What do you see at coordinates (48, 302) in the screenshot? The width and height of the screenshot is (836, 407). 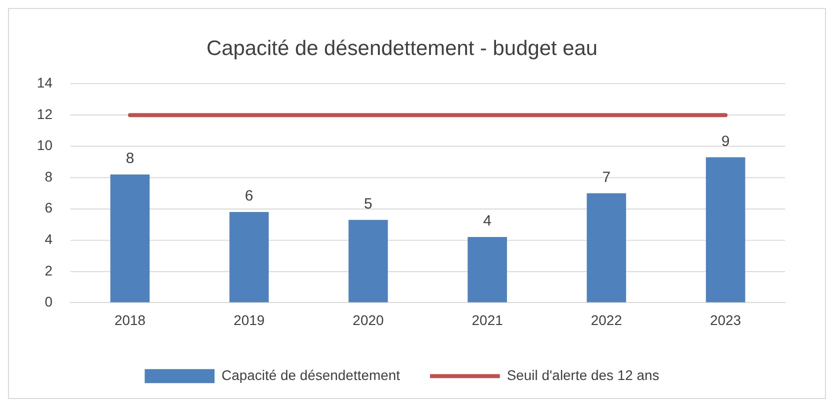 I see `y-tick-label: 0` at bounding box center [48, 302].